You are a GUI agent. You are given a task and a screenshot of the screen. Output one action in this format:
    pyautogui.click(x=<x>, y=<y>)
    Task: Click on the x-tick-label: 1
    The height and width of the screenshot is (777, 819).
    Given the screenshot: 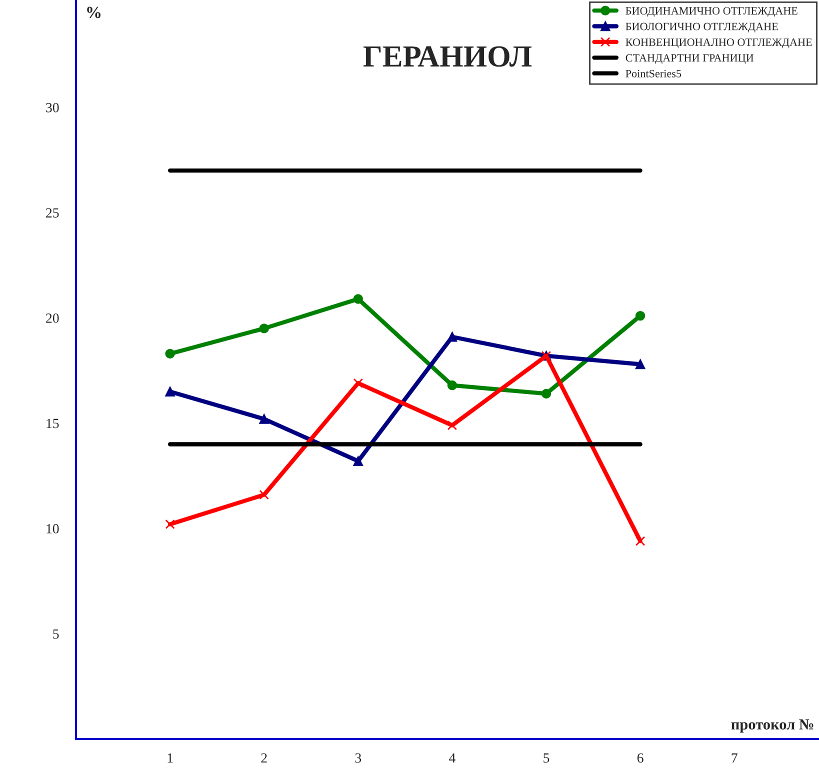 What is the action you would take?
    pyautogui.click(x=170, y=758)
    